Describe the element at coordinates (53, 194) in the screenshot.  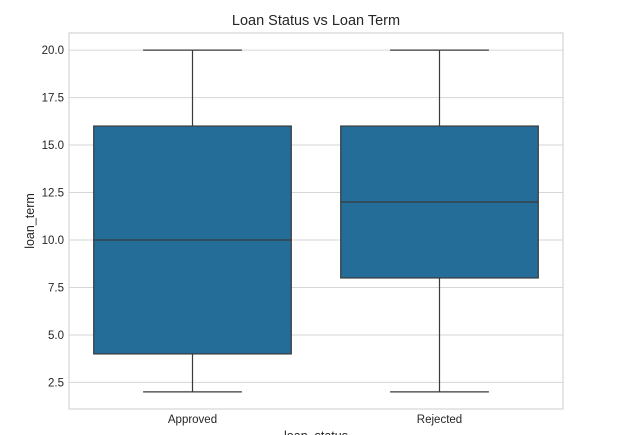
I see `y-tick-label: 12.5` at that location.